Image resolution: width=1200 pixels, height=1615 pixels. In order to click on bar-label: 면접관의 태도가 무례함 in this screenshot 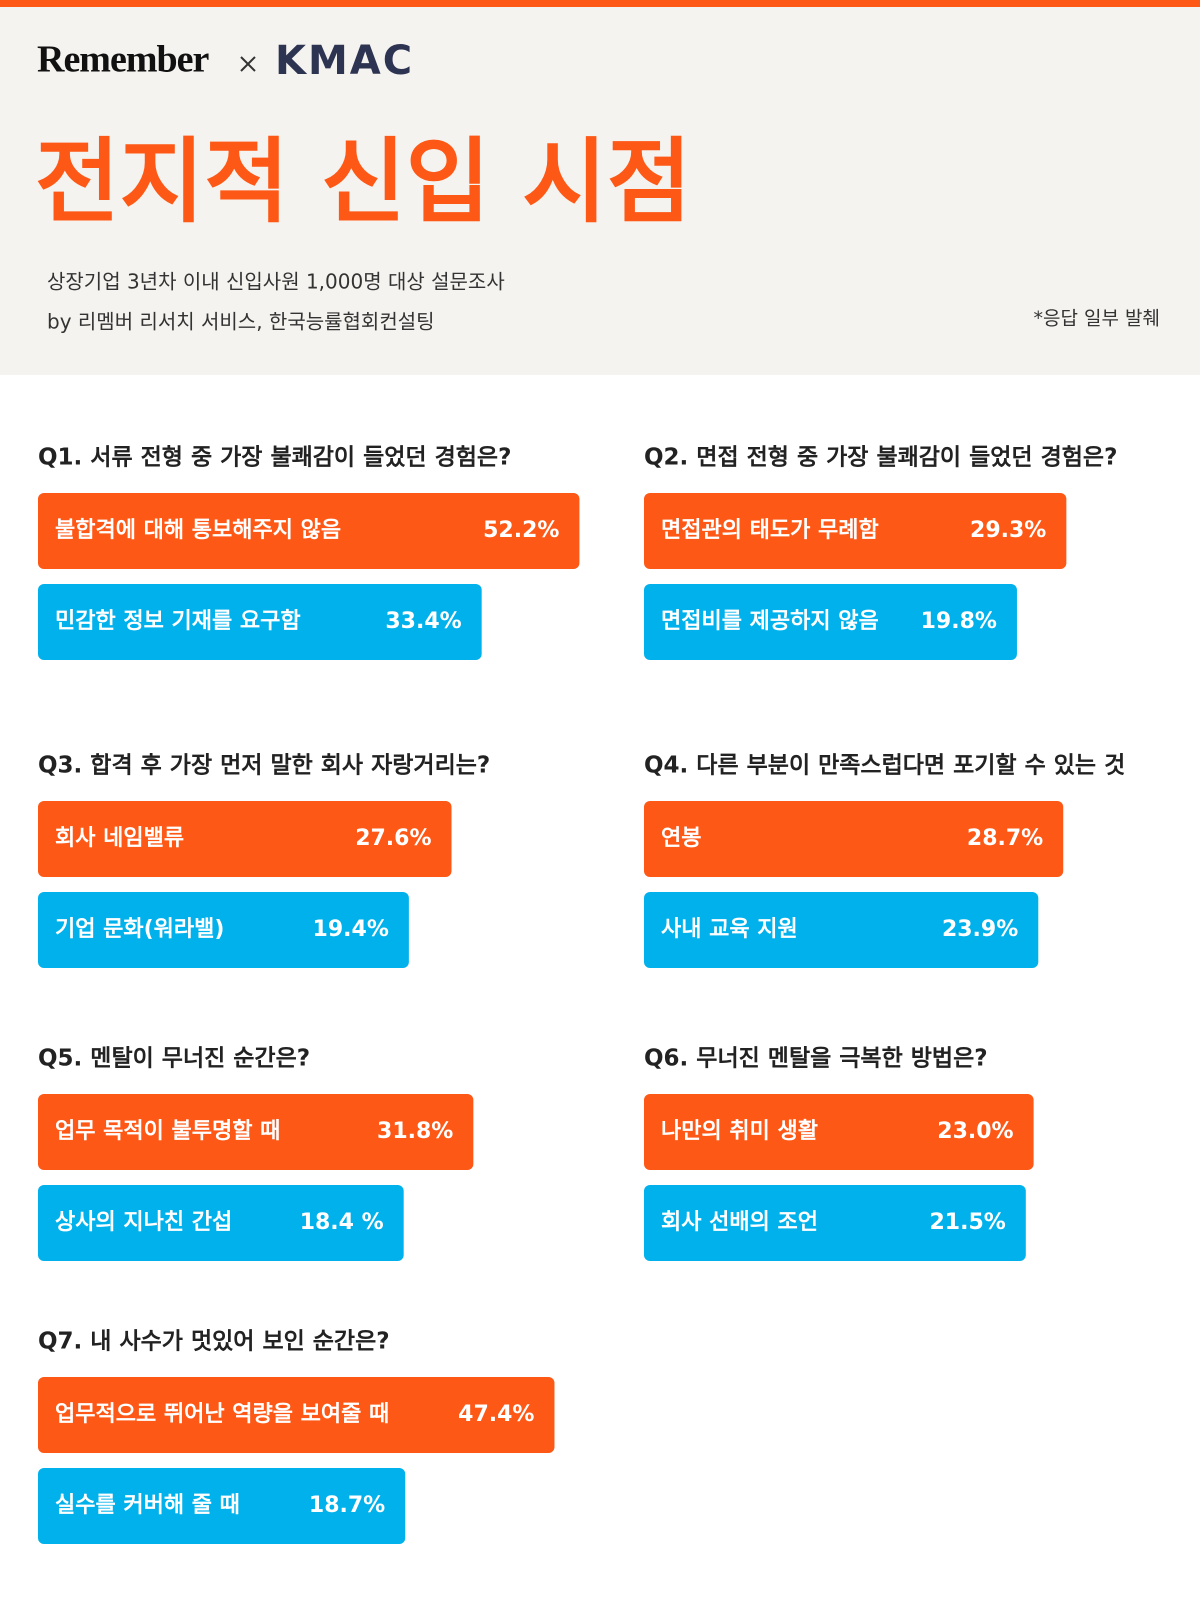, I will do `click(770, 530)`.